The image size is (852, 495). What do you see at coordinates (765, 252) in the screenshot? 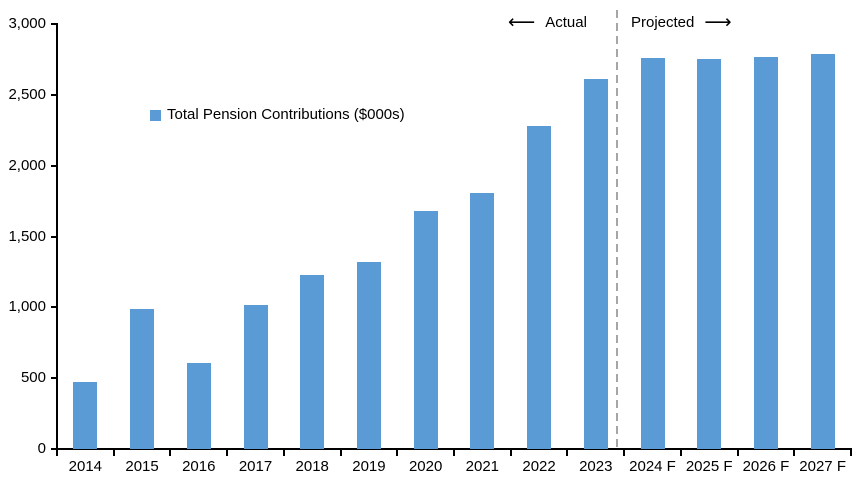
I see `bar-2026F` at bounding box center [765, 252].